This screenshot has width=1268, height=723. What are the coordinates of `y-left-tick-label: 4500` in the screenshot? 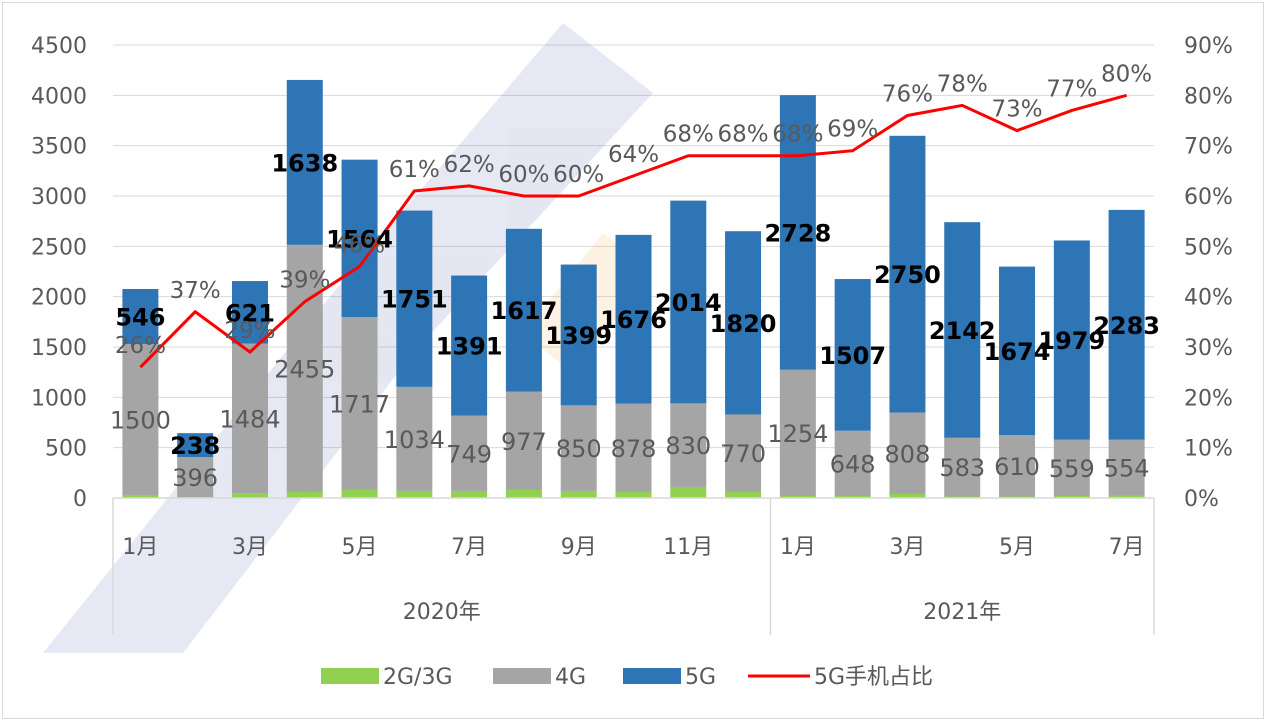 It's located at (59, 46).